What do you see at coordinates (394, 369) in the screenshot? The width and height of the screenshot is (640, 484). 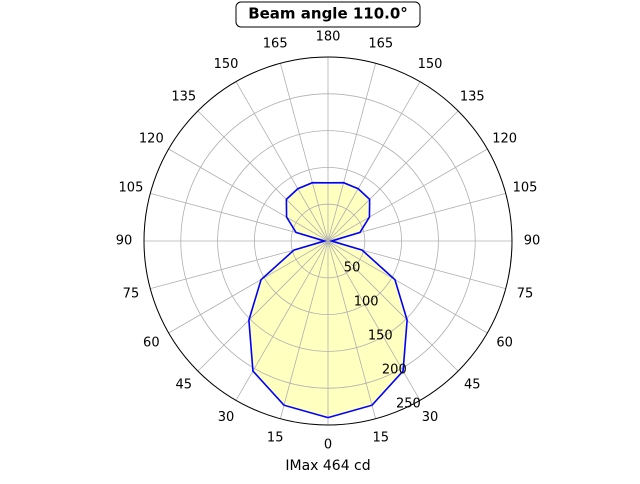 I see `r-tick-label: 200` at bounding box center [394, 369].